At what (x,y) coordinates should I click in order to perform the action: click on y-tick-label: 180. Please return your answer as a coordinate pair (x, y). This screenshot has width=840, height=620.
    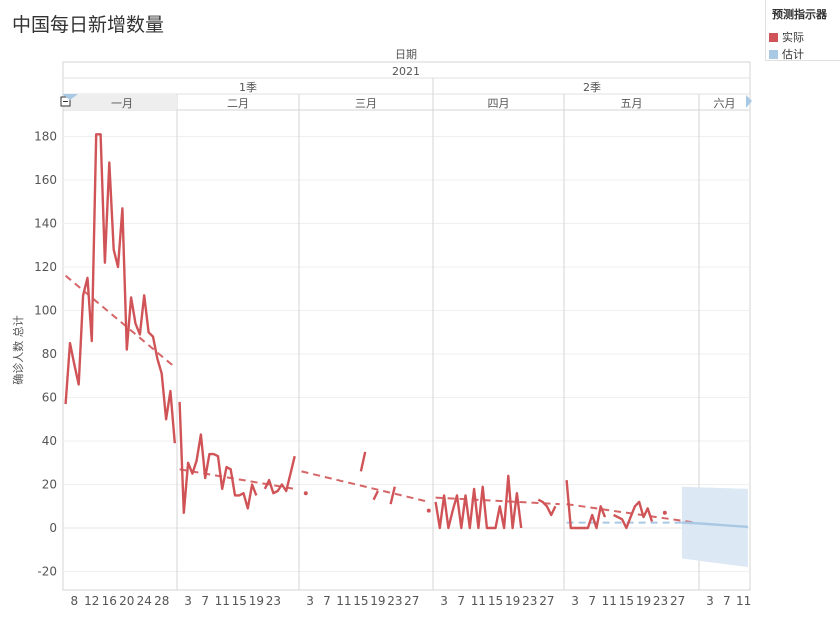
    Looking at the image, I should click on (45, 137).